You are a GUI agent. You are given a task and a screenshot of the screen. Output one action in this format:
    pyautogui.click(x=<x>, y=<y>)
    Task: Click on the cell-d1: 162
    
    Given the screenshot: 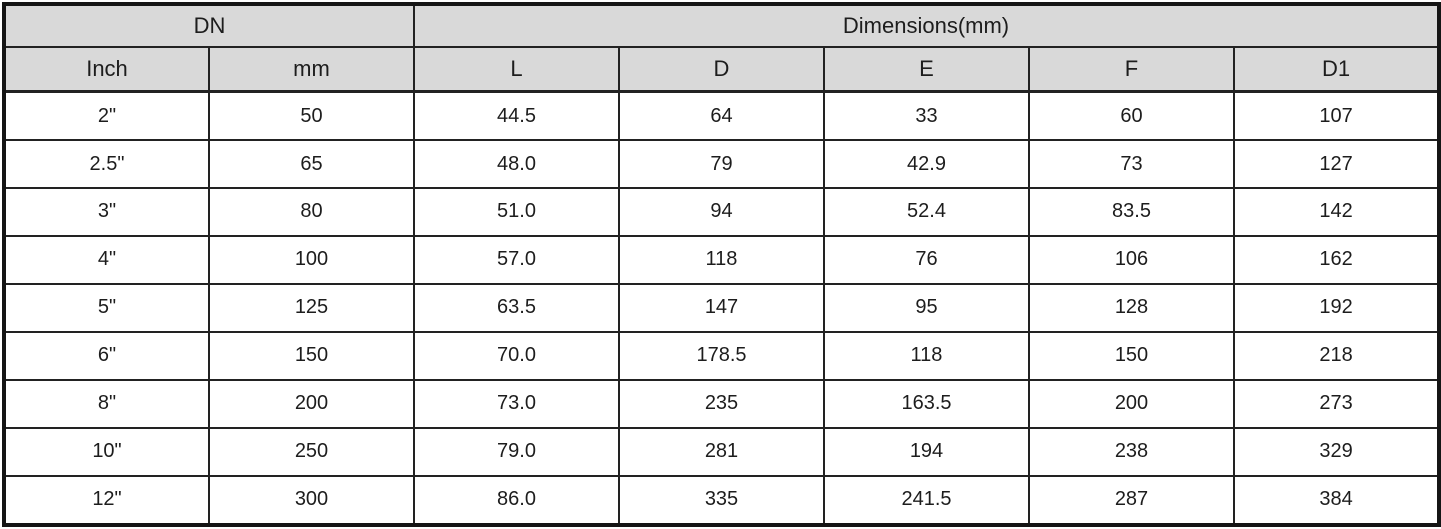 What is the action you would take?
    pyautogui.click(x=1336, y=259)
    